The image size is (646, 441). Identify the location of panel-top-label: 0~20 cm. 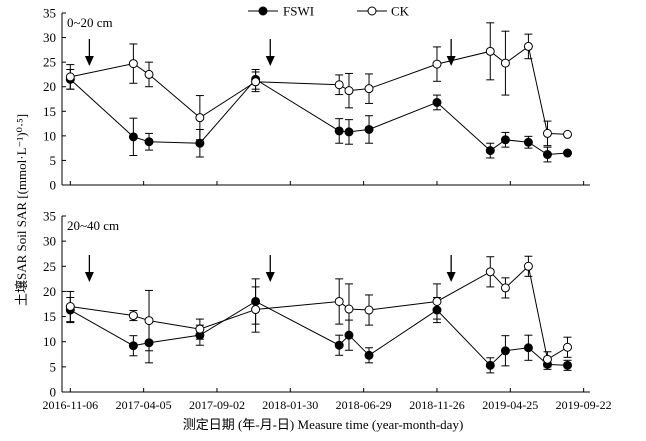
(90, 22).